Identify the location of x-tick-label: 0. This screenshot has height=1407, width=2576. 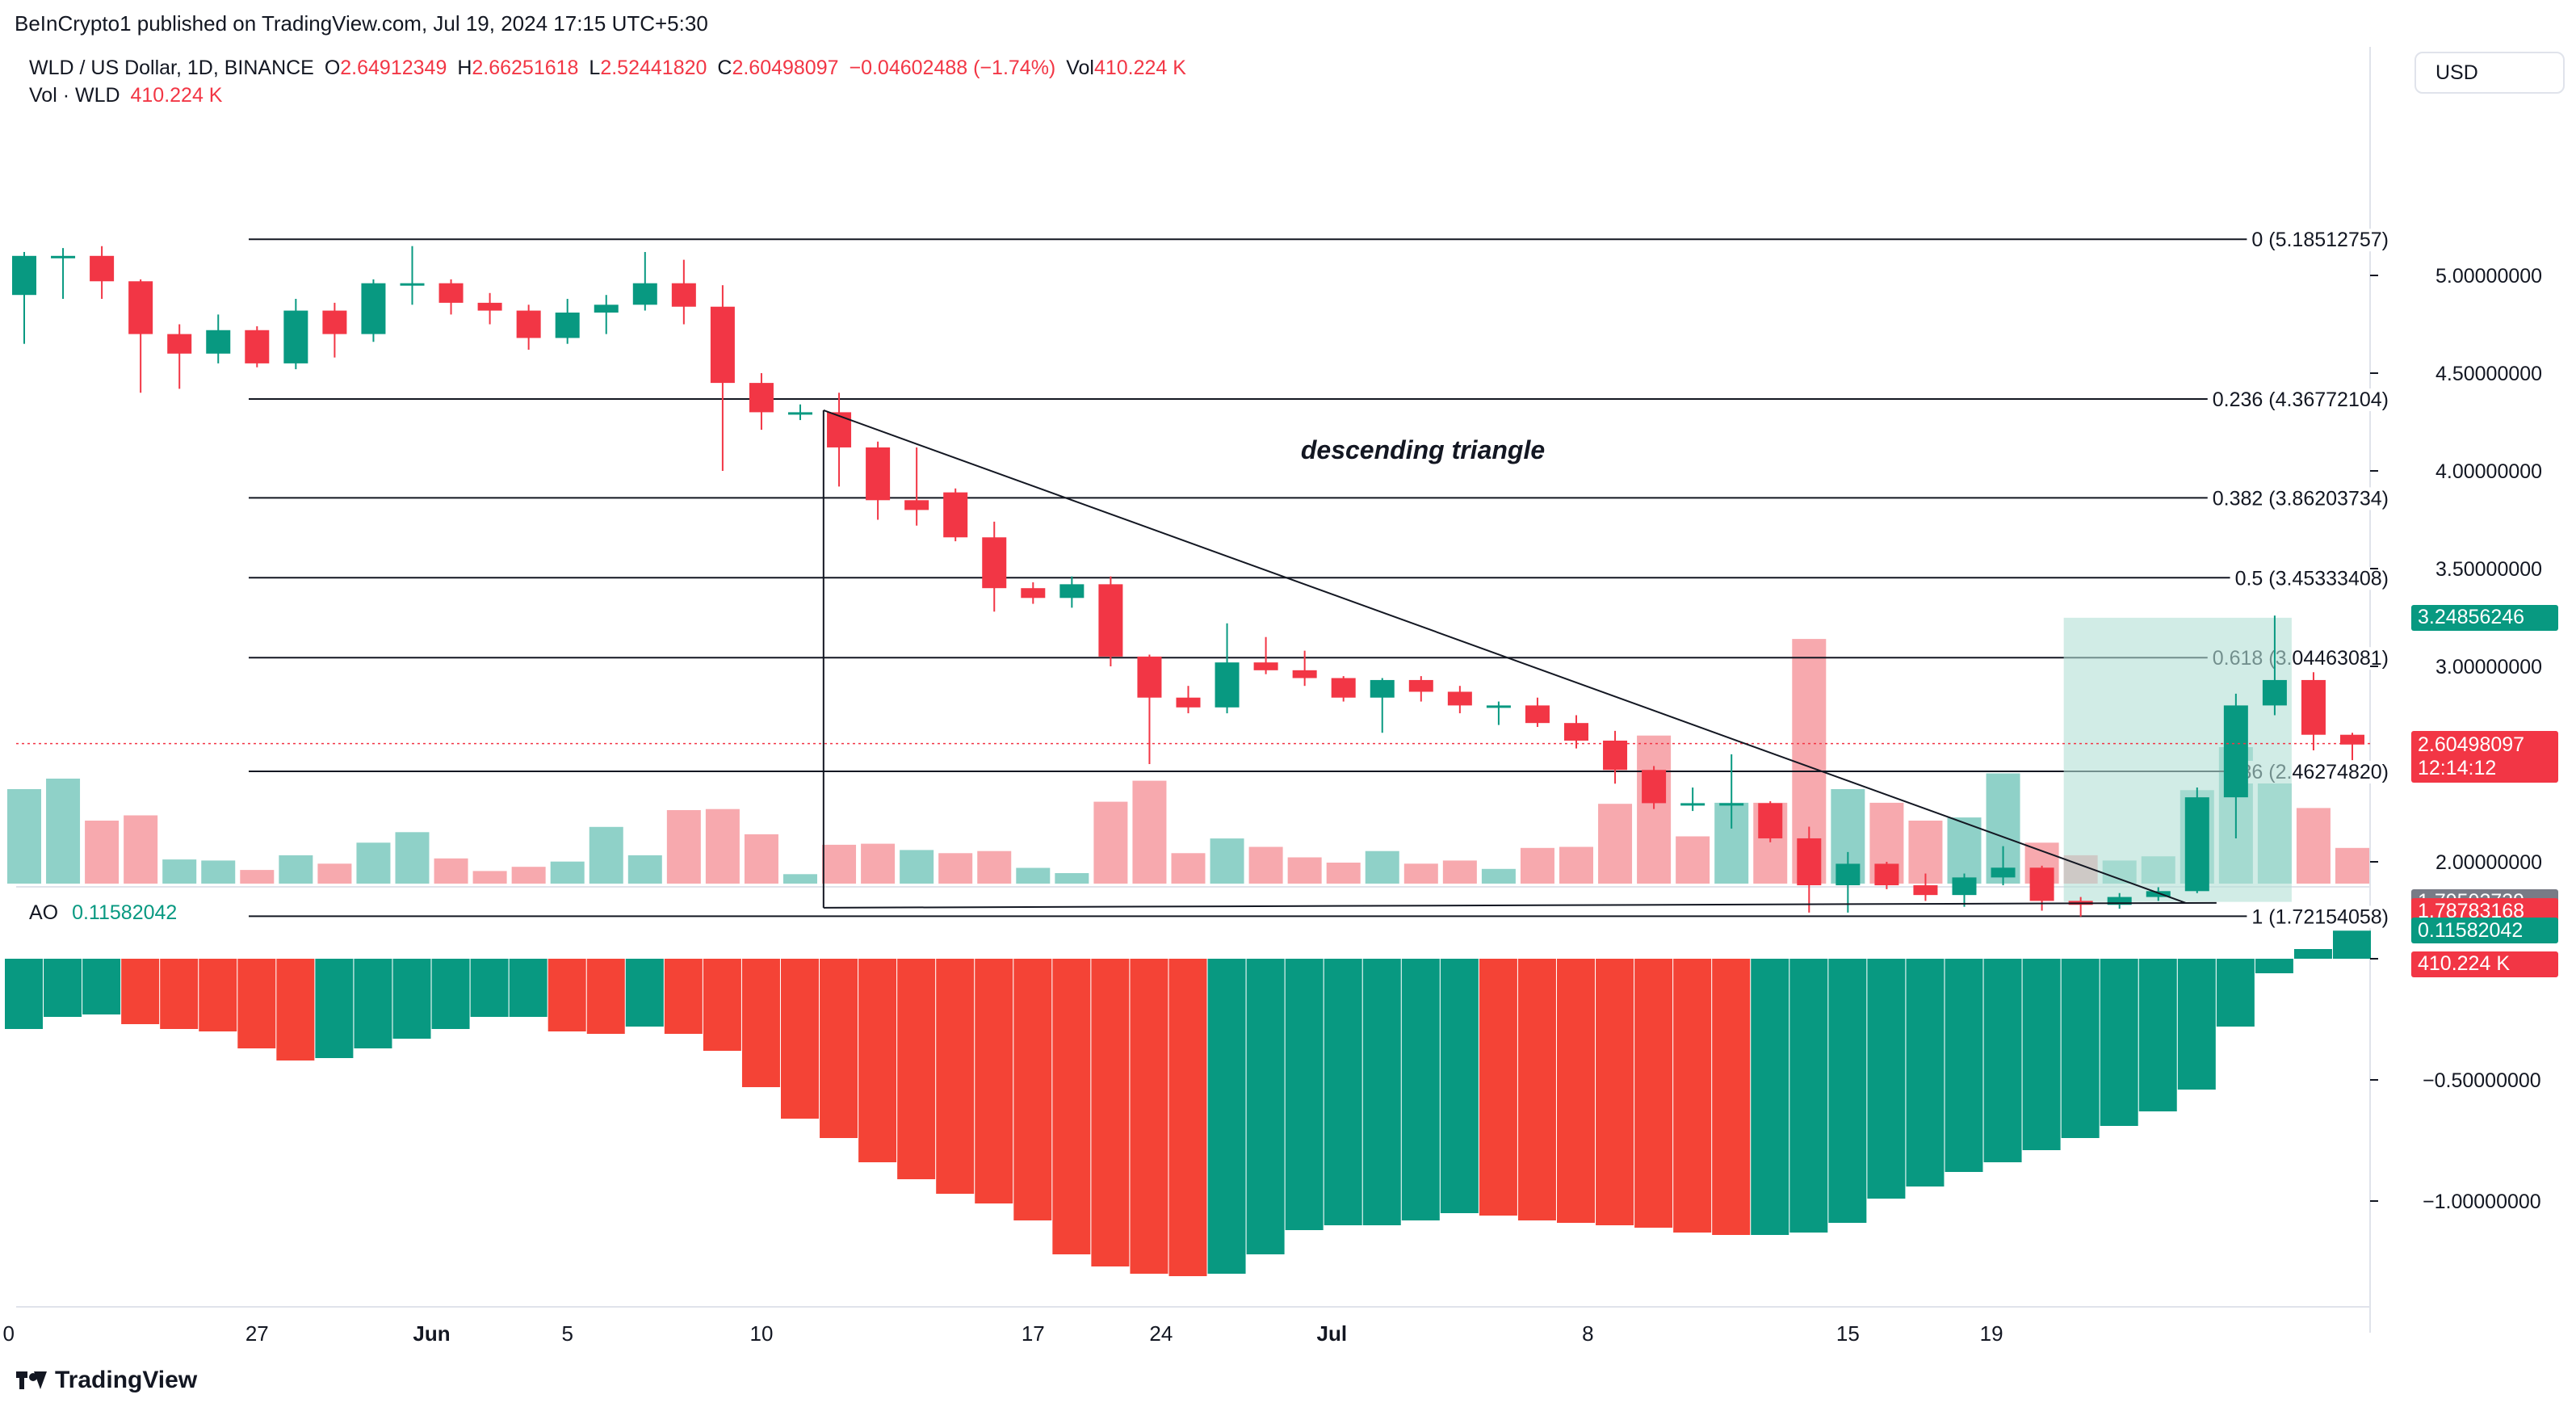
(9, 1333).